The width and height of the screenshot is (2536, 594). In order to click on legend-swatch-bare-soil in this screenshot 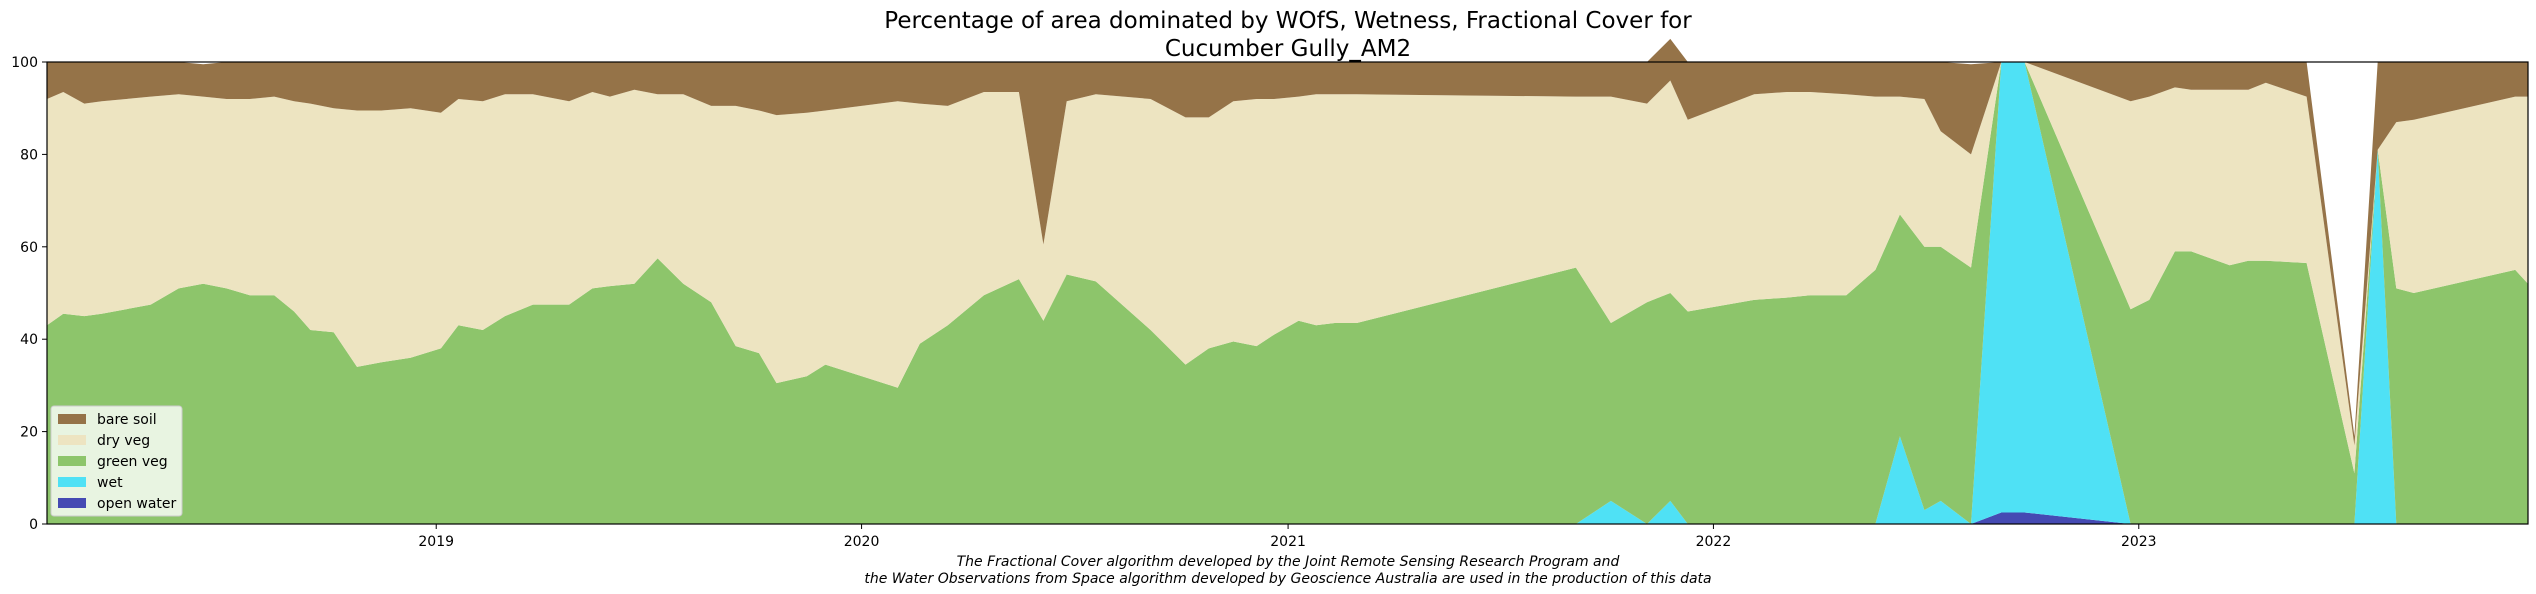, I will do `click(72, 419)`.